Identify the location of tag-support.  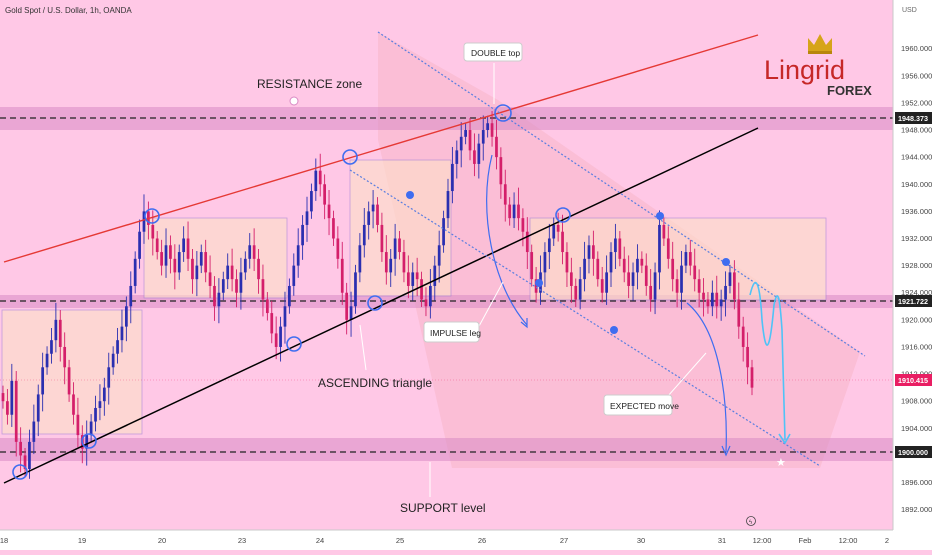
(913, 452).